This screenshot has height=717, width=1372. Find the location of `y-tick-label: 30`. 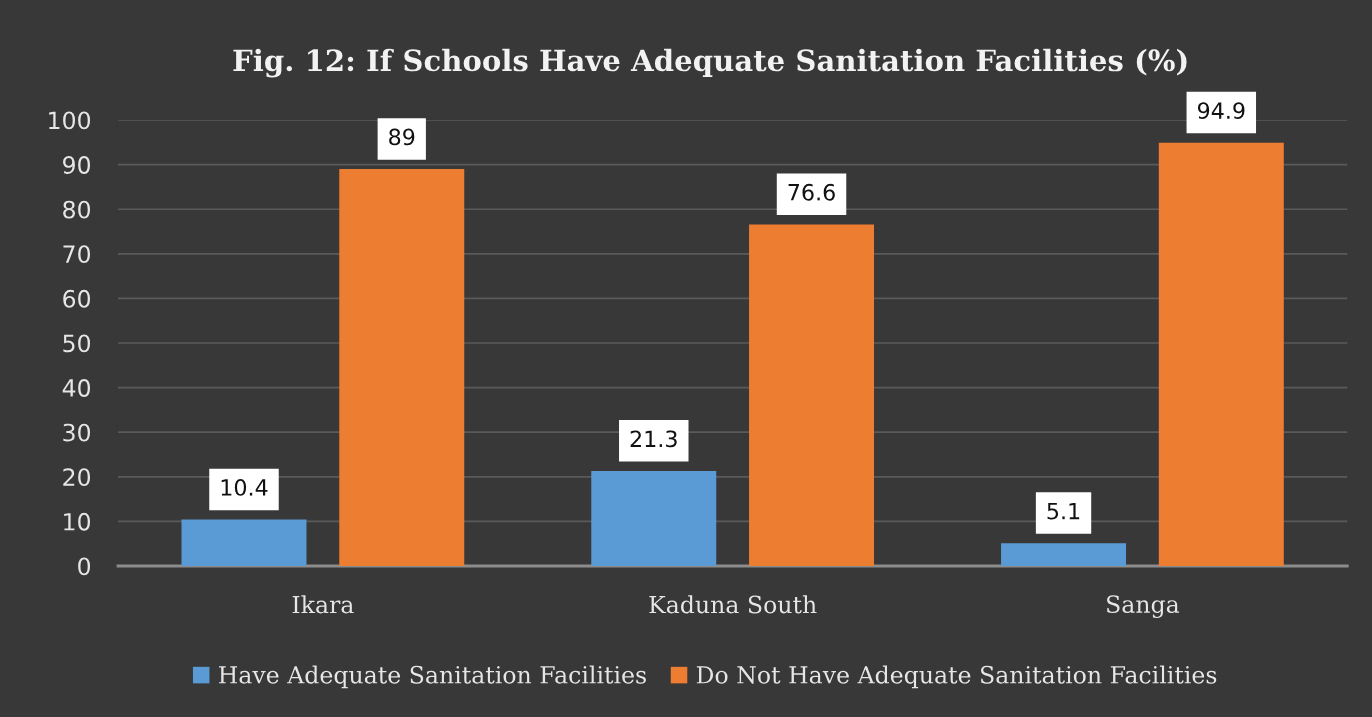

y-tick-label: 30 is located at coordinates (77, 432).